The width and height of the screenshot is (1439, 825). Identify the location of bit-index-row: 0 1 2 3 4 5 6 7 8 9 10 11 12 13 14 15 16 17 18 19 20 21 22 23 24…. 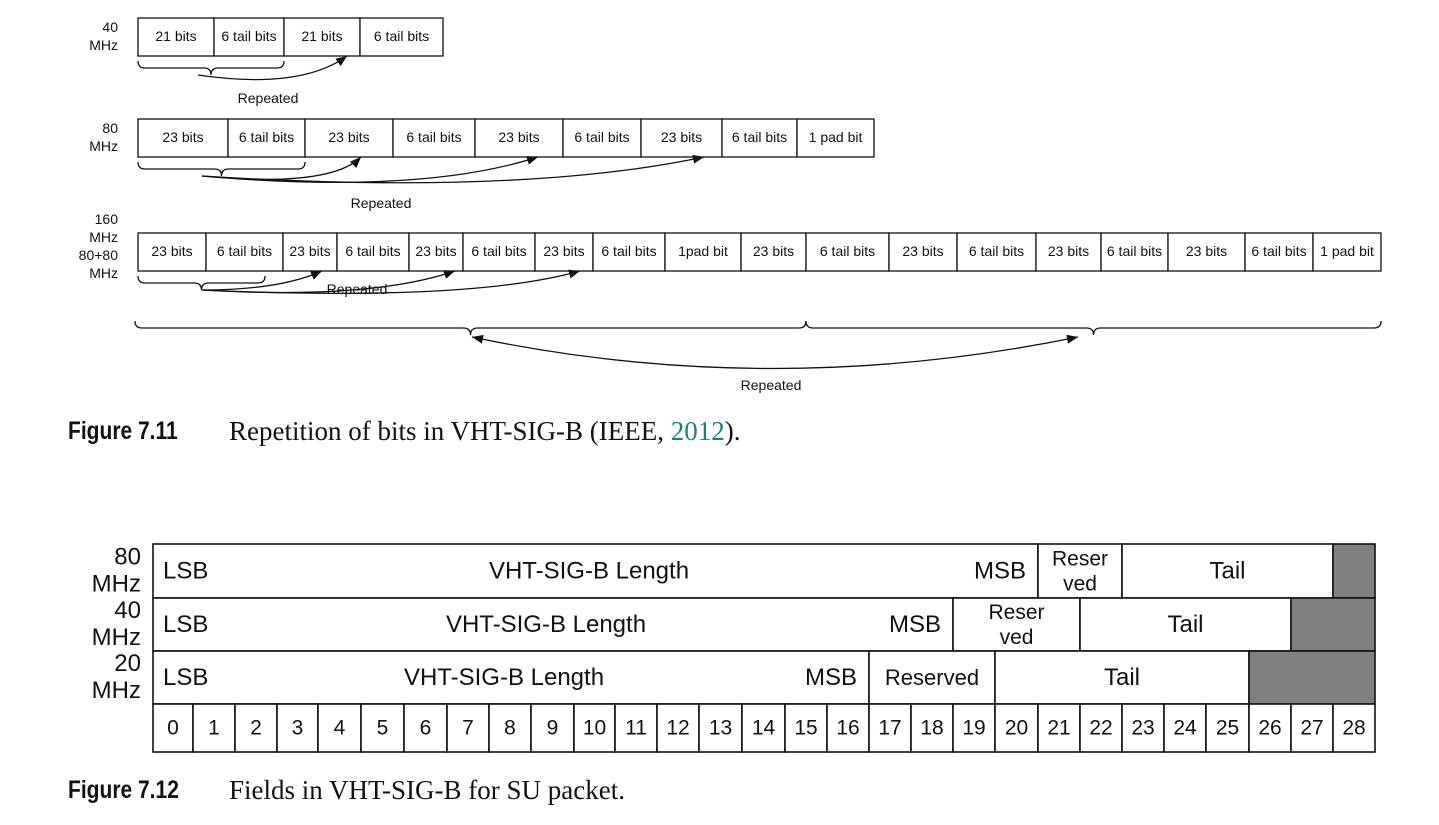
(764, 728).